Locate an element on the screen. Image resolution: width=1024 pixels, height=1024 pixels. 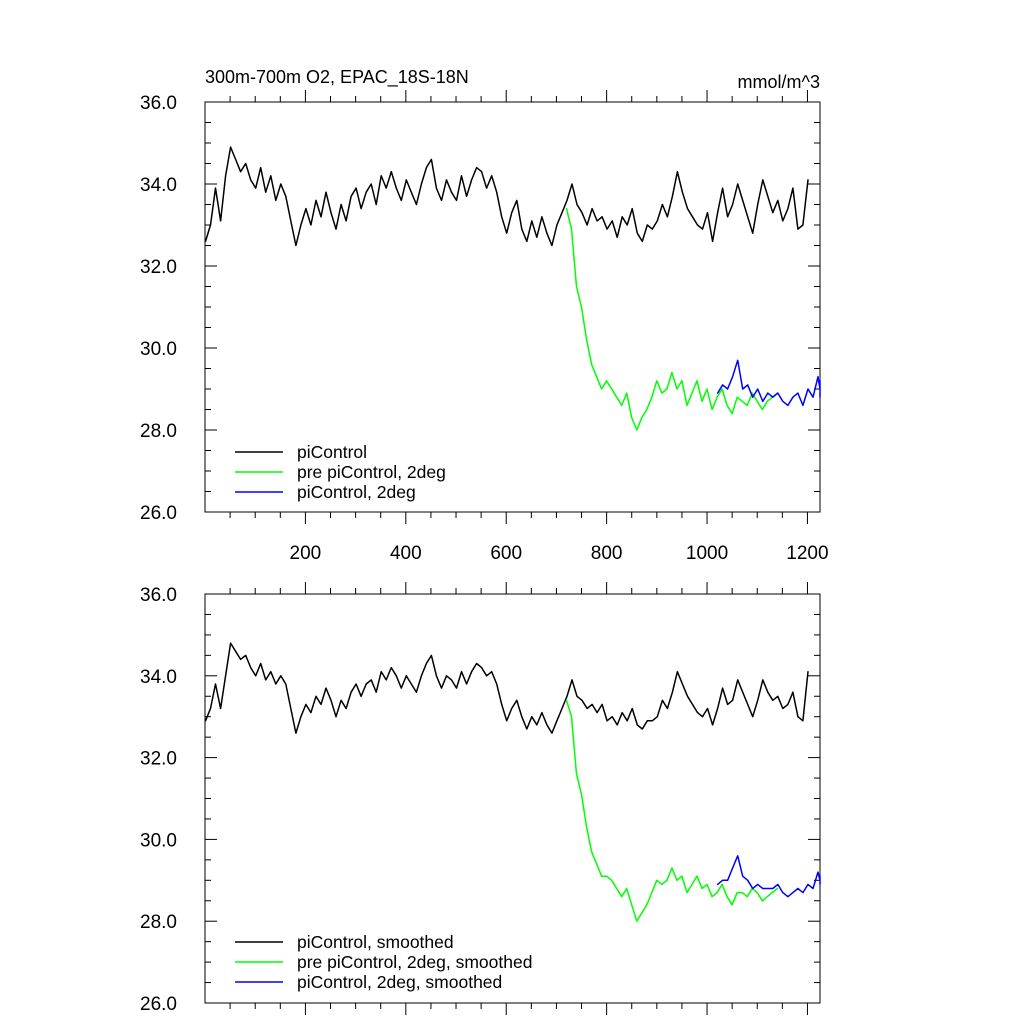
x-tick-label: 800 is located at coordinates (607, 553).